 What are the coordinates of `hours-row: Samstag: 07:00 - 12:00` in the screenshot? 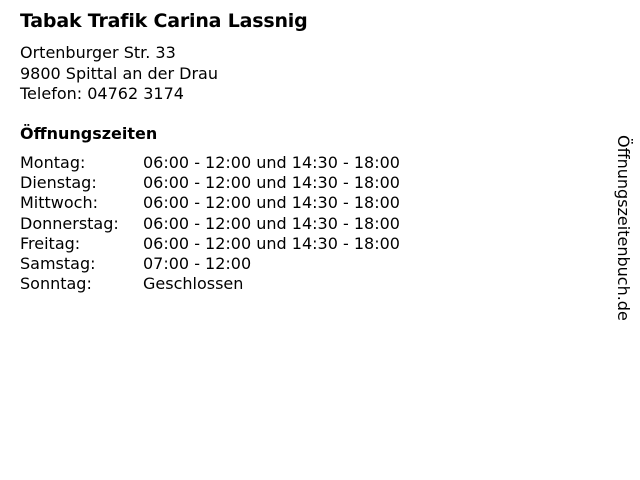 It's located at (210, 264).